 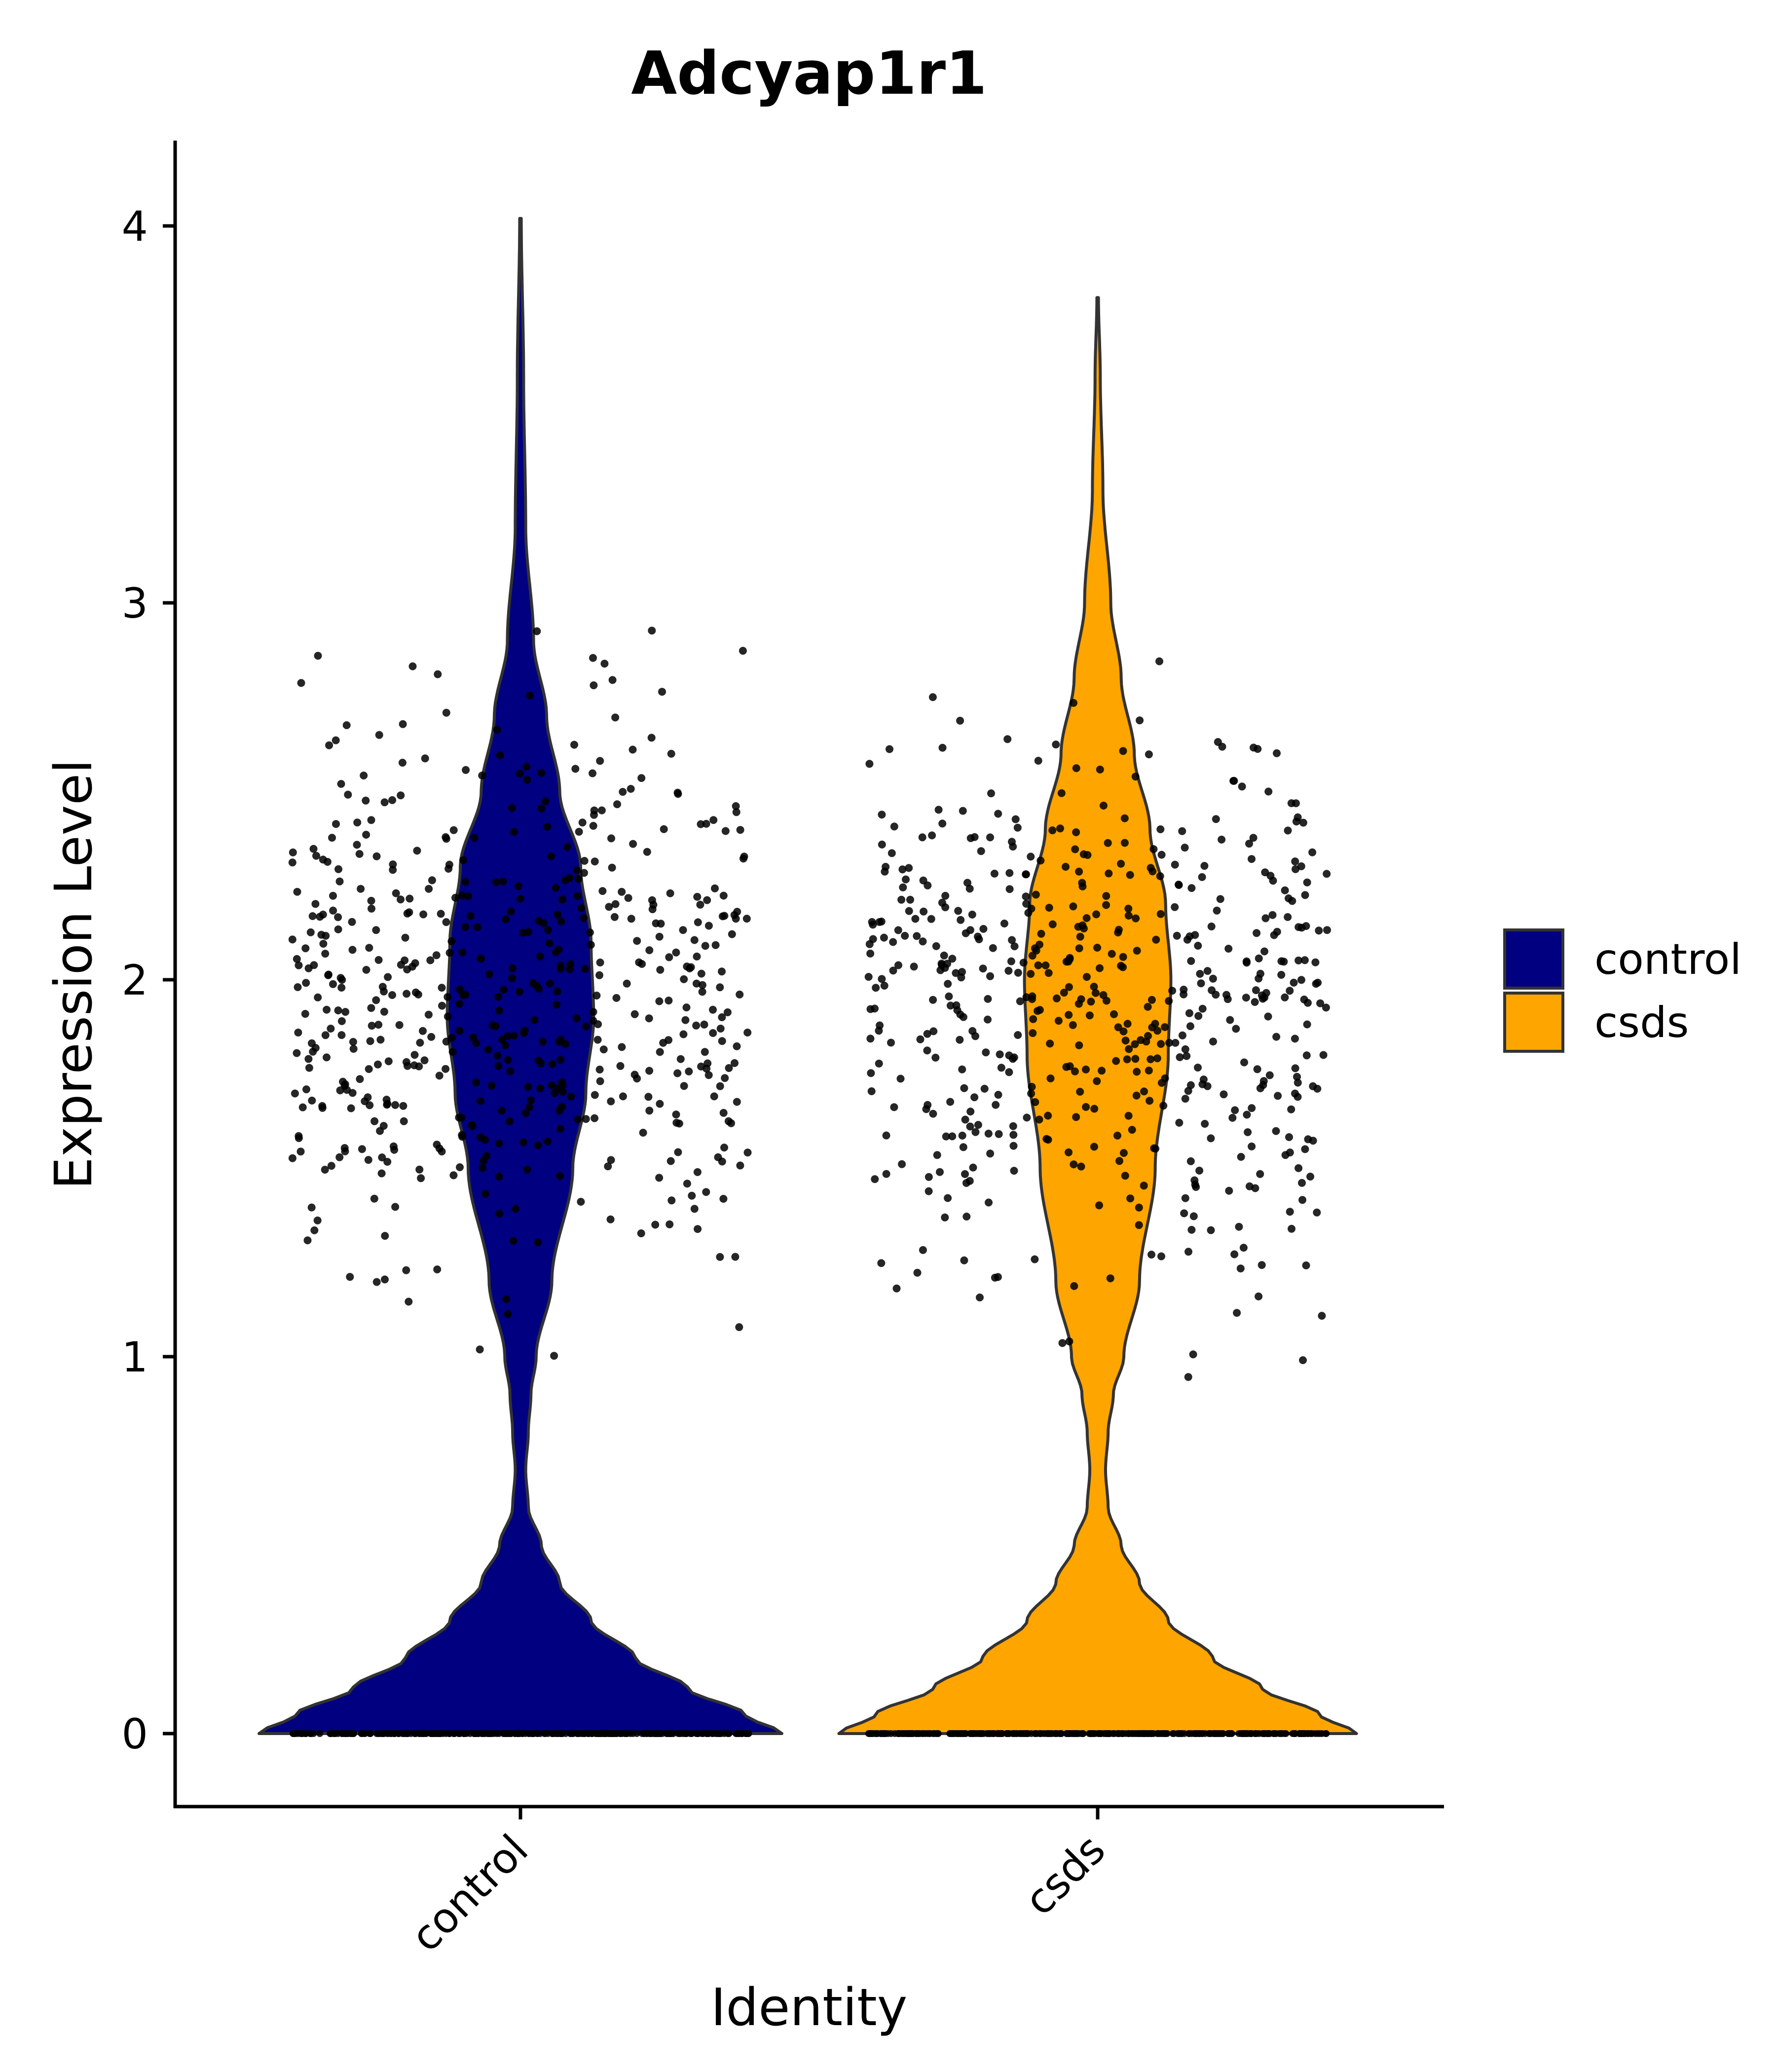 What do you see at coordinates (135, 227) in the screenshot?
I see `y-tick-label-4: 4` at bounding box center [135, 227].